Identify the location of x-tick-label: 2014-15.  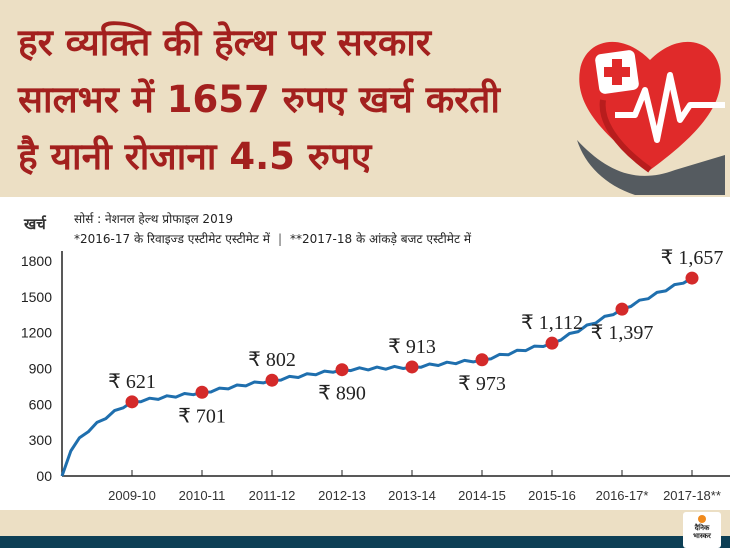
(482, 495).